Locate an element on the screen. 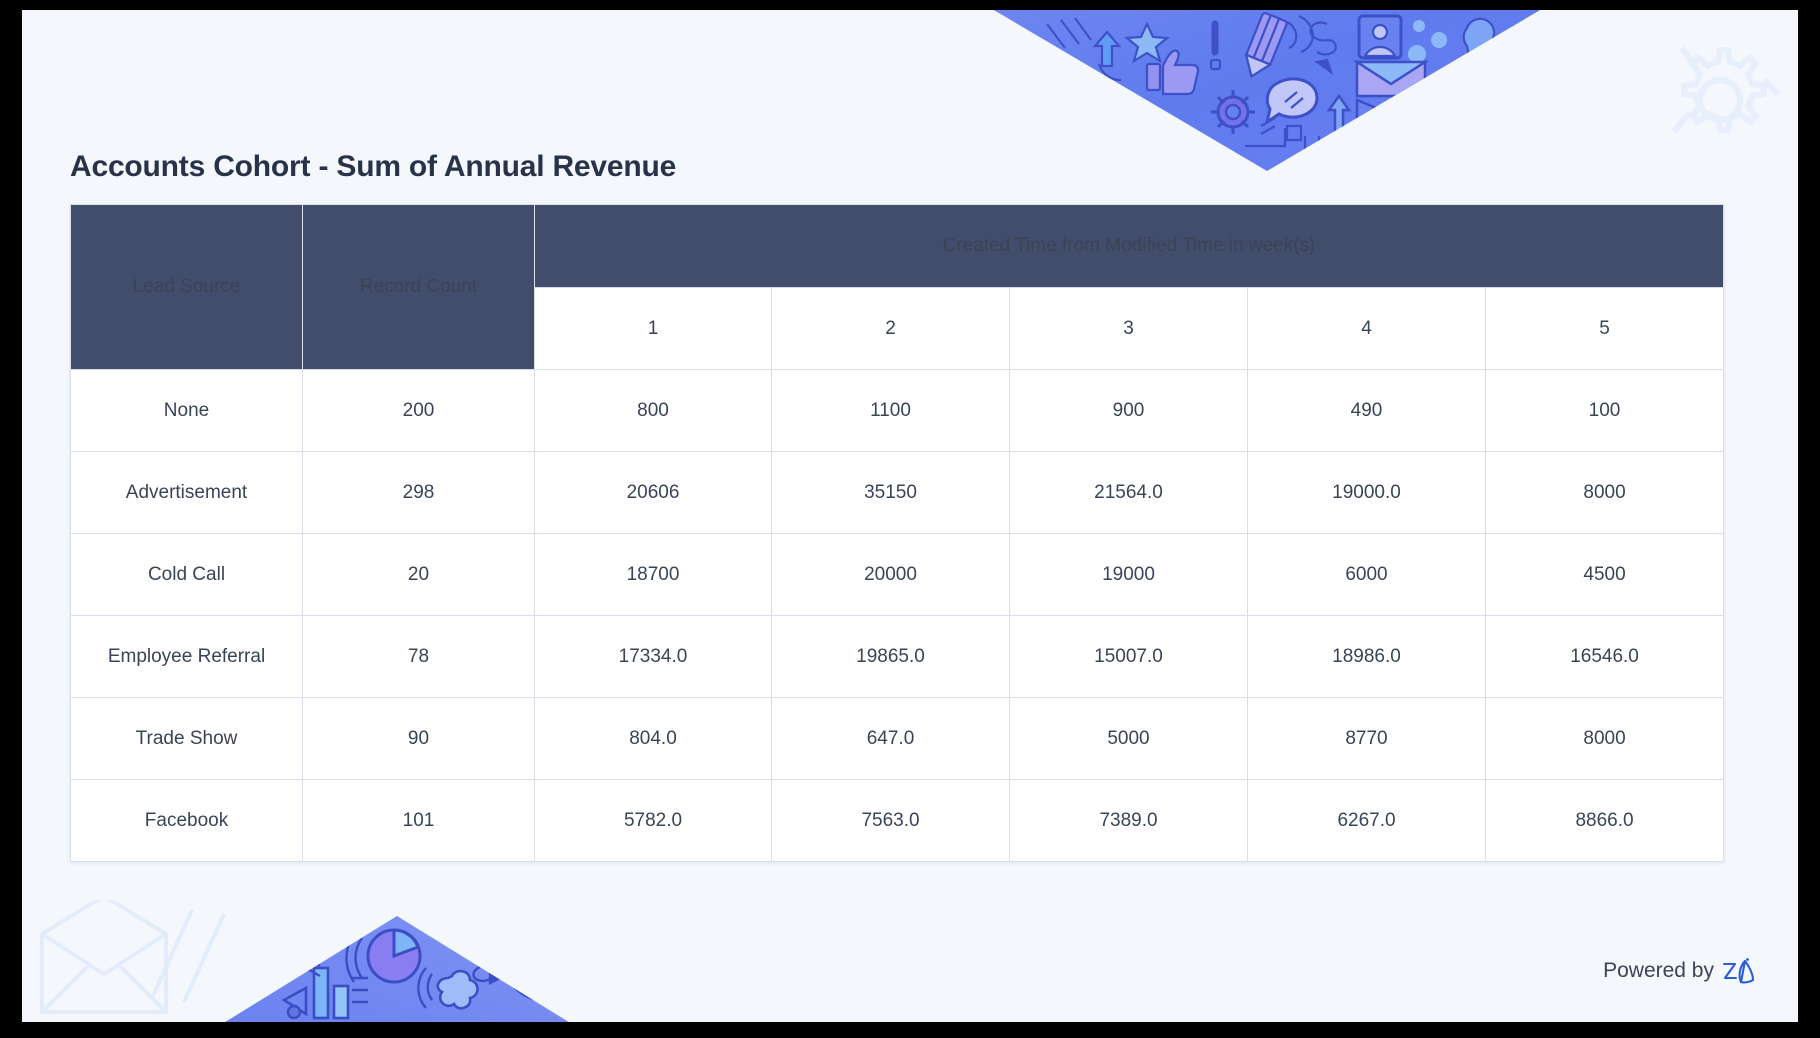  cell-week-2: 647.0 is located at coordinates (890, 738).